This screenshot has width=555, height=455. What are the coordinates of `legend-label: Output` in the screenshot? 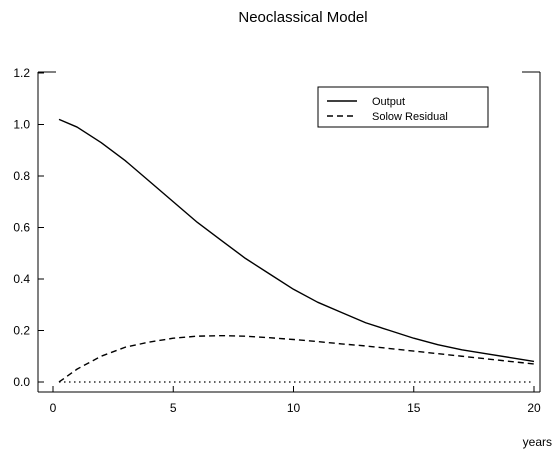 It's located at (388, 102).